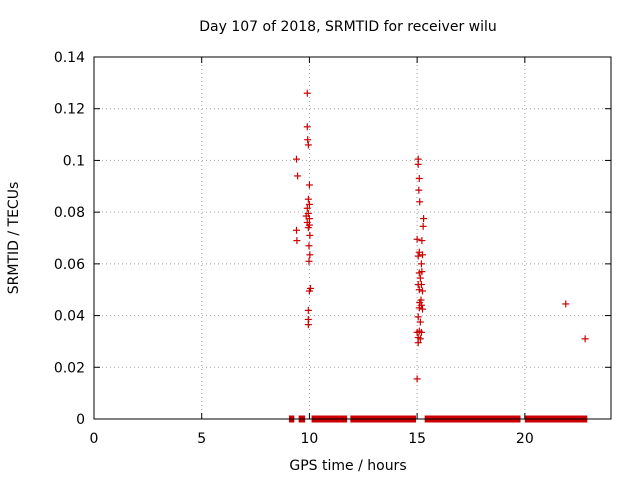 Image resolution: width=640 pixels, height=480 pixels. Describe the element at coordinates (69, 265) in the screenshot. I see `y-tick-label: 0.06` at that location.